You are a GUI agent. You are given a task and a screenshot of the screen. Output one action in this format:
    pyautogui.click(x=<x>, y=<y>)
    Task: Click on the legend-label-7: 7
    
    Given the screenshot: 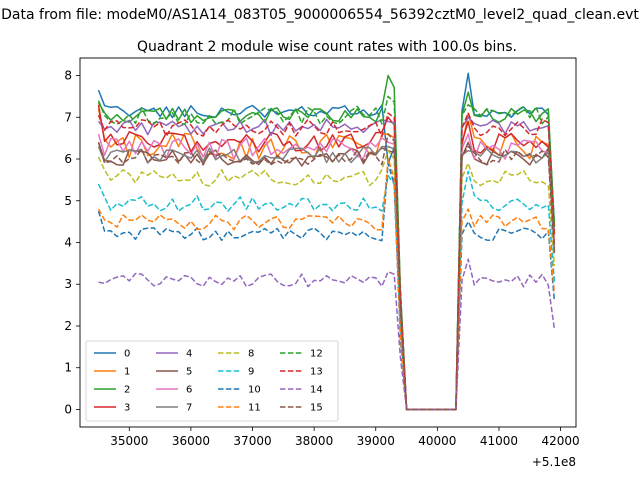 What is the action you would take?
    pyautogui.click(x=189, y=408)
    